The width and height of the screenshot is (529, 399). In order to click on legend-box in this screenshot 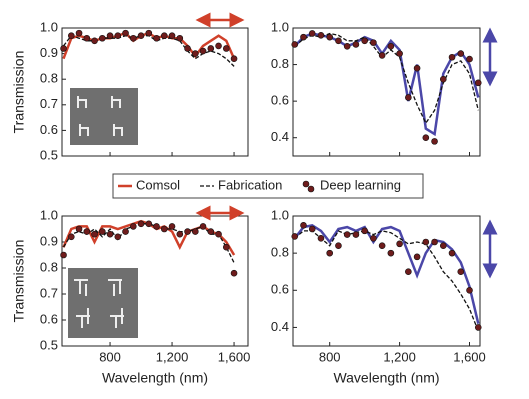, I will do `click(268, 186)`.